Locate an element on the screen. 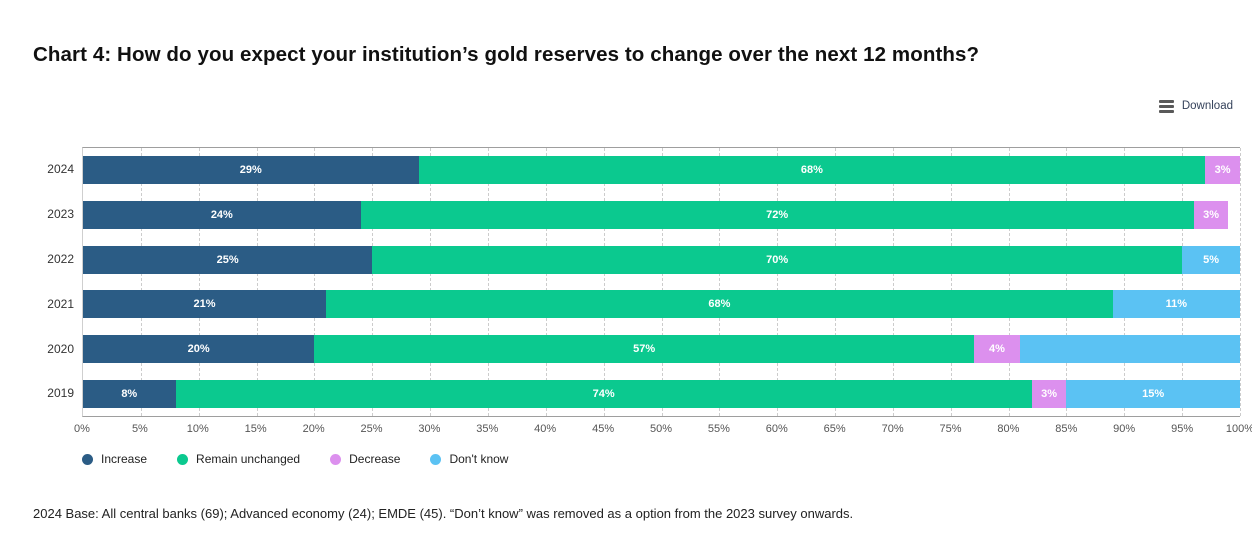 The width and height of the screenshot is (1252, 547). download-button: Download is located at coordinates (1195, 106).